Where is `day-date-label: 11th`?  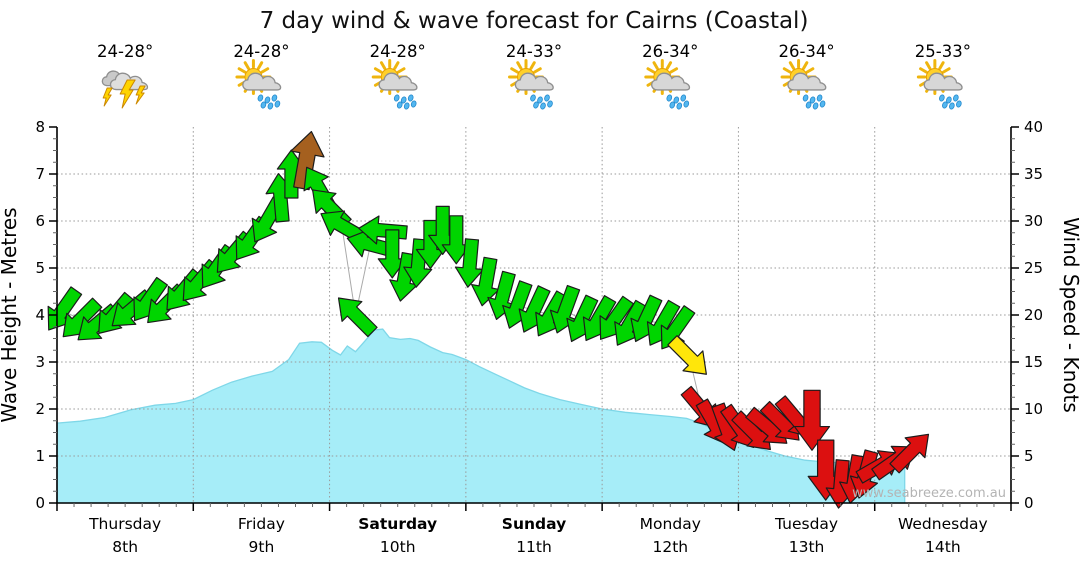 day-date-label: 11th is located at coordinates (534, 547).